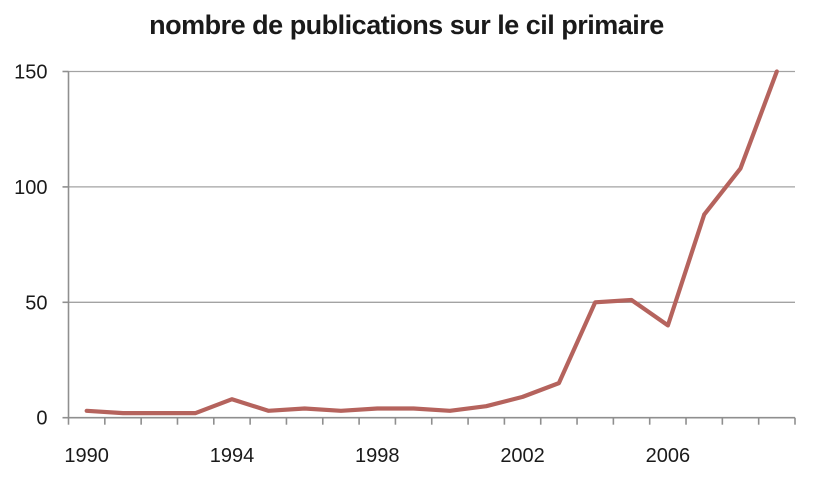 This screenshot has width=813, height=483. I want to click on y-tick-label-150: 150, so click(30, 73).